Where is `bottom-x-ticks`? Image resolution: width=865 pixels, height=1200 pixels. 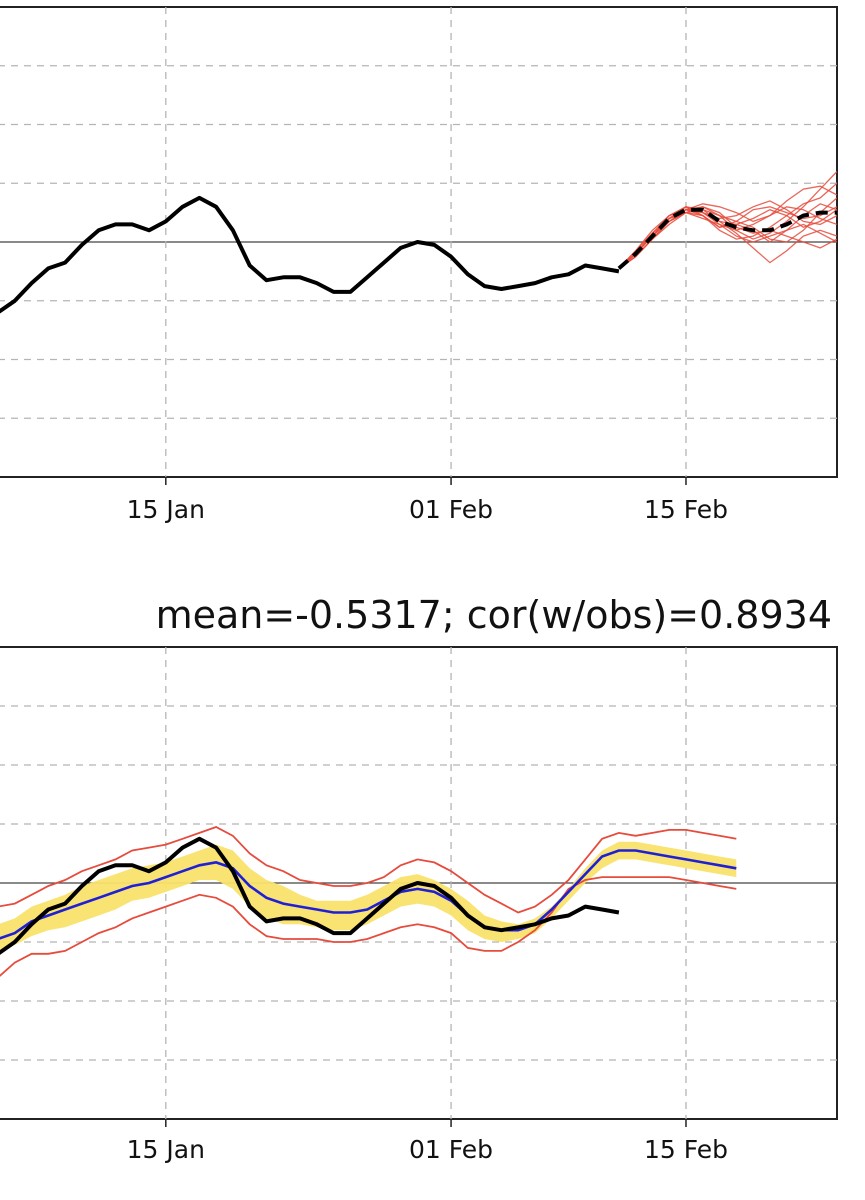 bottom-x-ticks is located at coordinates (426, 1123).